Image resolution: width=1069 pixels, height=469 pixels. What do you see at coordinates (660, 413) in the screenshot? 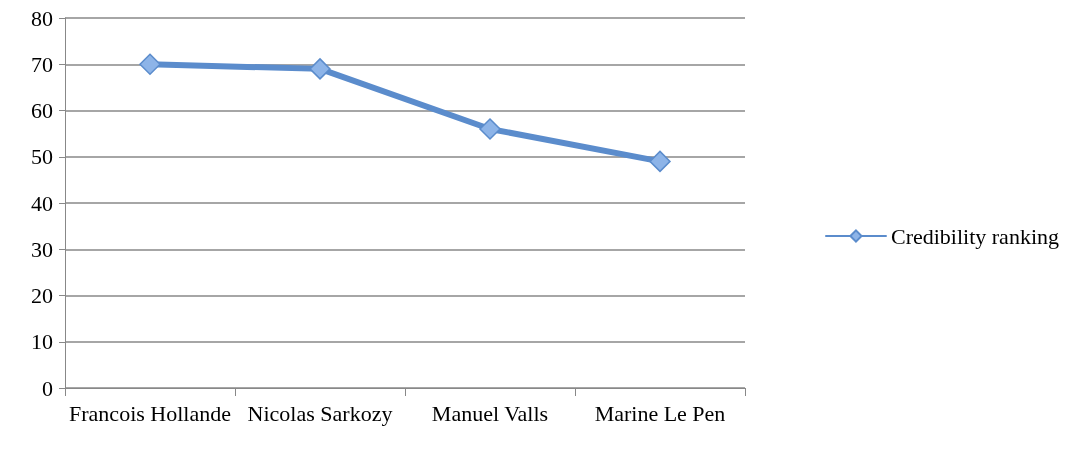
I see `x-tick-label: Marine Le Pen` at bounding box center [660, 413].